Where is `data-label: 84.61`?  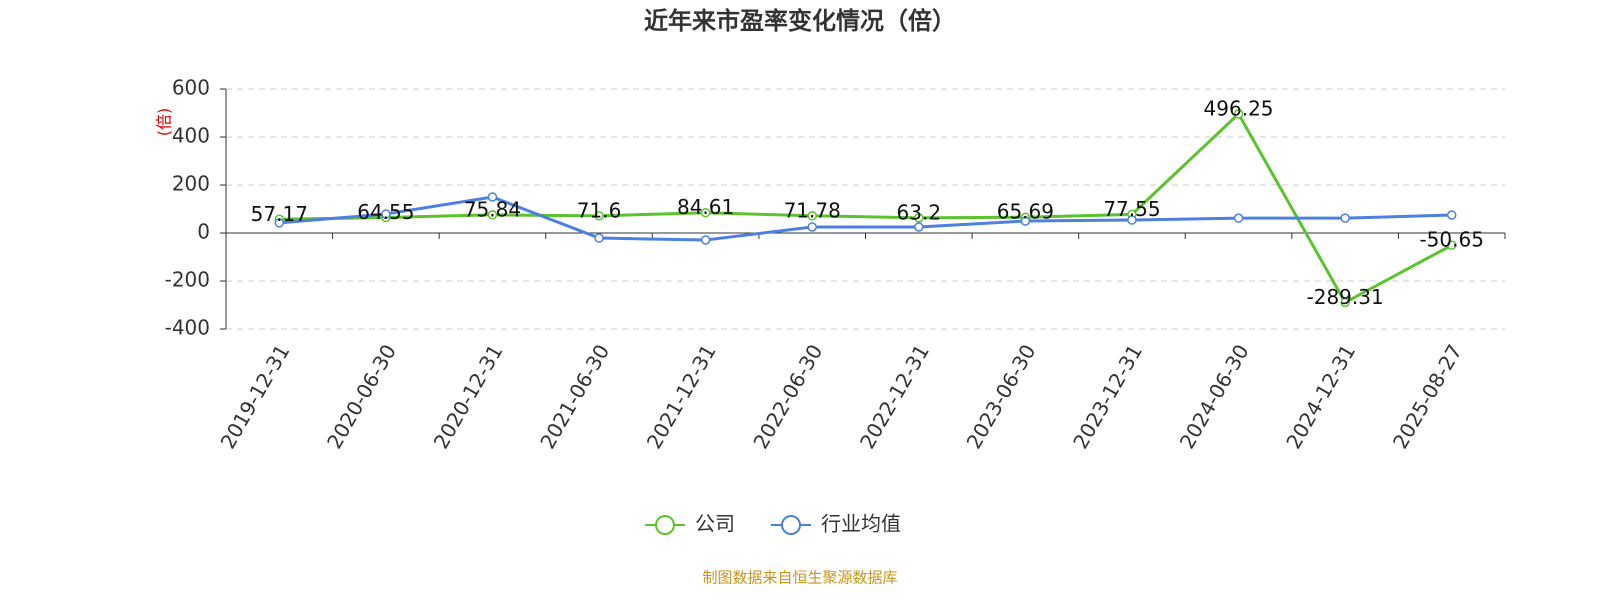
data-label: 84.61 is located at coordinates (705, 207).